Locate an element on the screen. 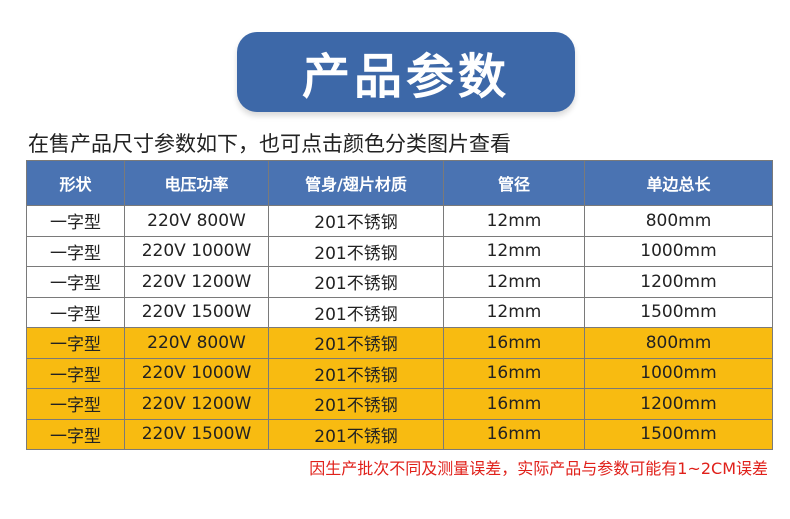 This screenshot has height=519, width=790. header-shape: 形状 is located at coordinates (75, 183).